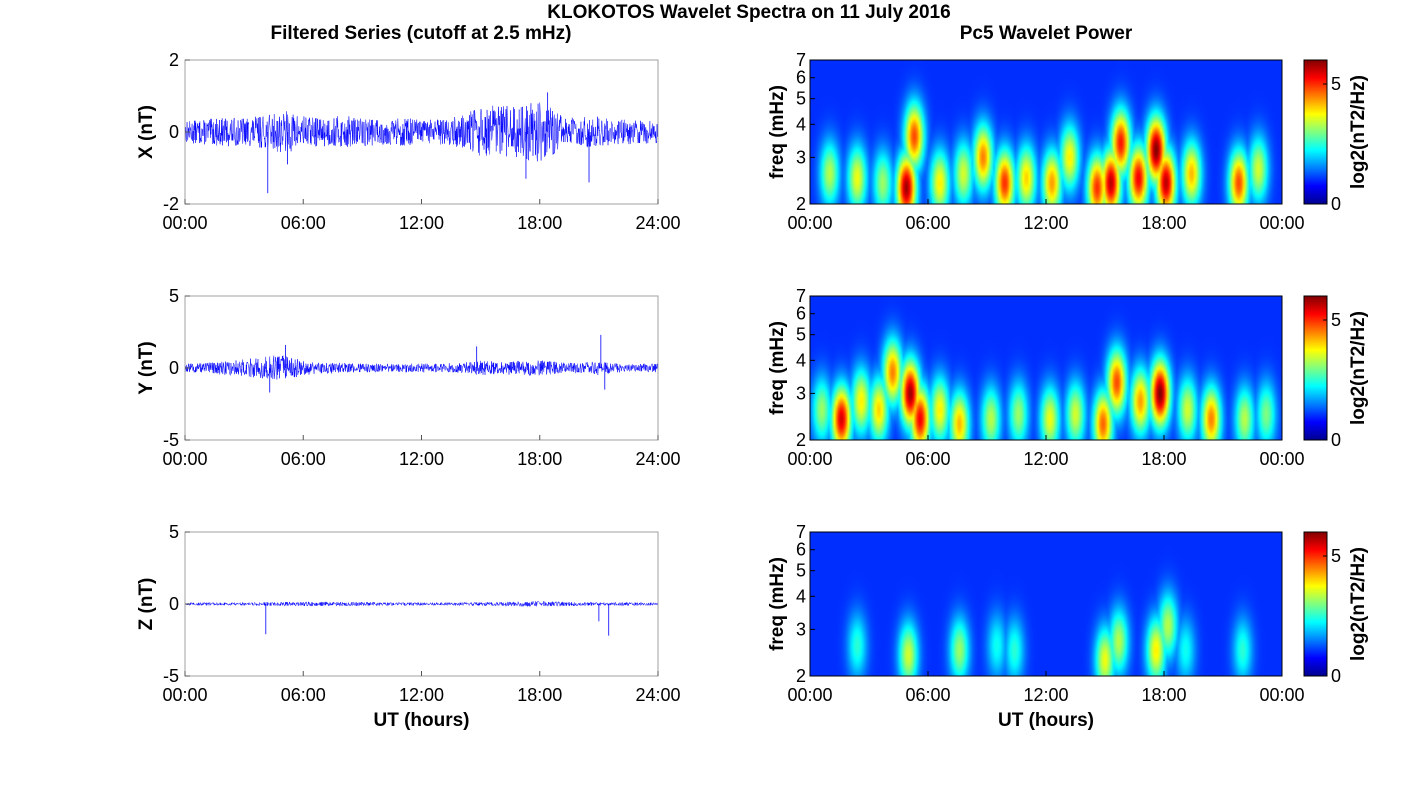  I want to click on y-tick-label: -2, so click(171, 204).